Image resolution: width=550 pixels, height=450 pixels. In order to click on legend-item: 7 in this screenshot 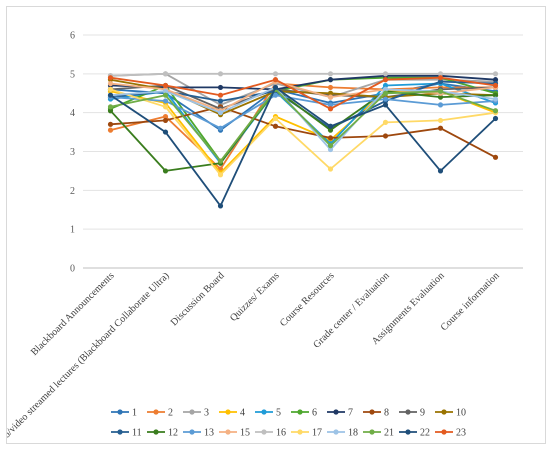, I will do `click(340, 413)`.